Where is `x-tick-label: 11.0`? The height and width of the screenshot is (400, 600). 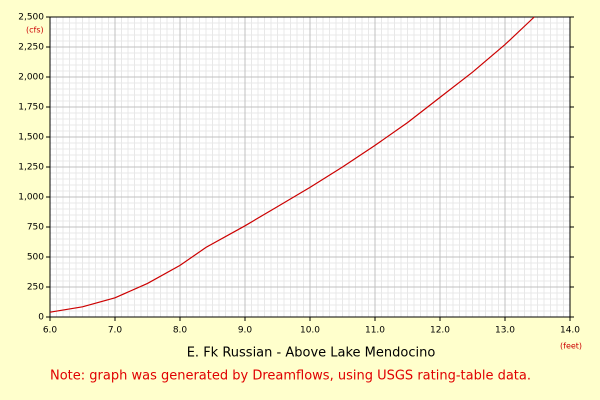 x-tick-label: 11.0 is located at coordinates (375, 331).